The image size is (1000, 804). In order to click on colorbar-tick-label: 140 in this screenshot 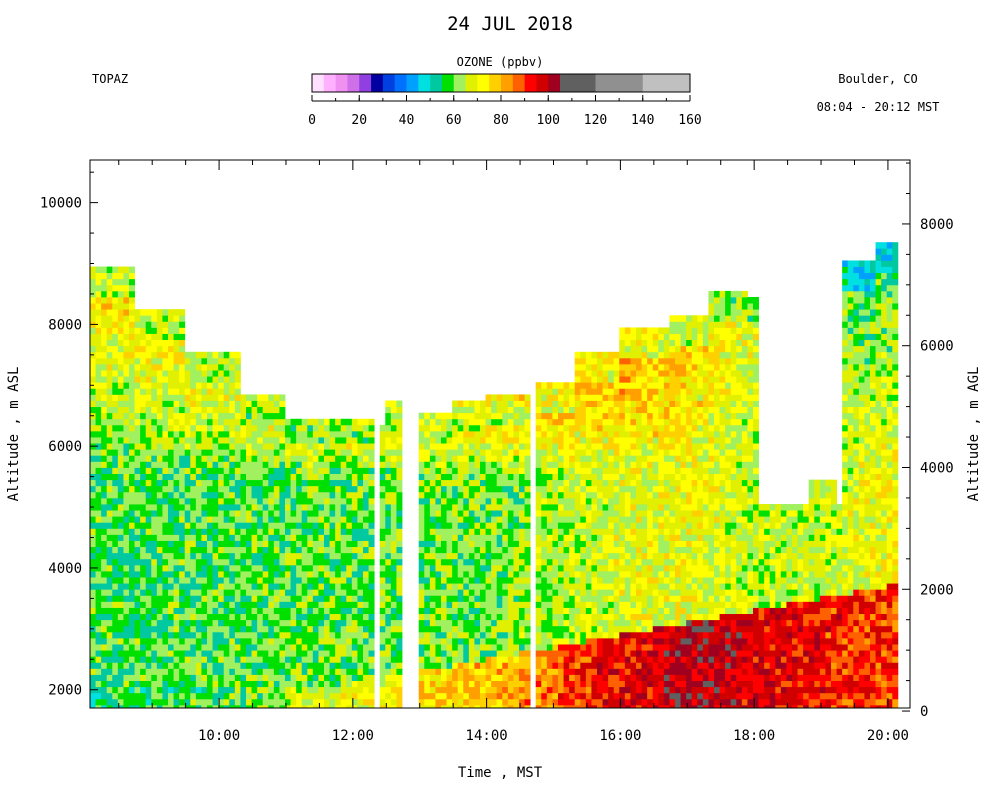, I will do `click(642, 120)`.